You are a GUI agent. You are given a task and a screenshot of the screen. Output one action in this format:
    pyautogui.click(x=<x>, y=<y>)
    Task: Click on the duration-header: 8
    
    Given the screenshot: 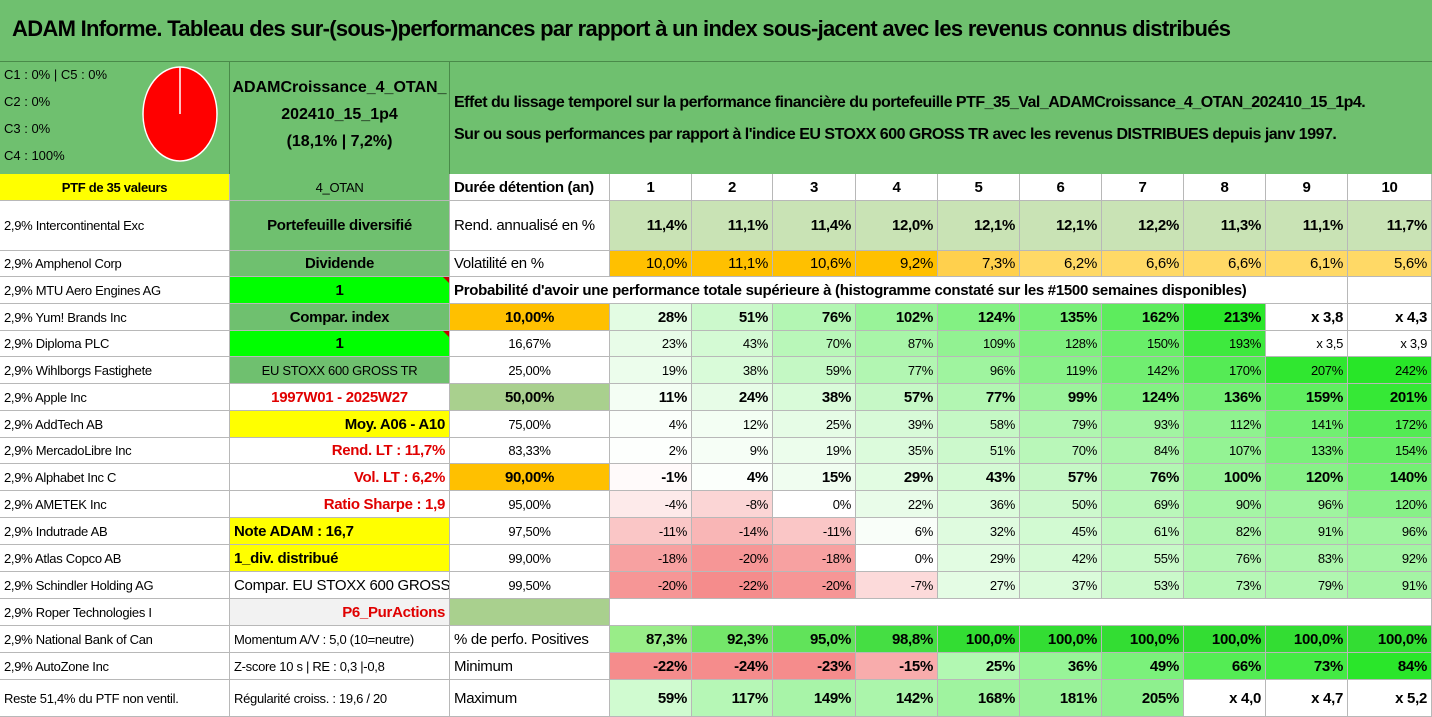 What is the action you would take?
    pyautogui.click(x=1225, y=187)
    